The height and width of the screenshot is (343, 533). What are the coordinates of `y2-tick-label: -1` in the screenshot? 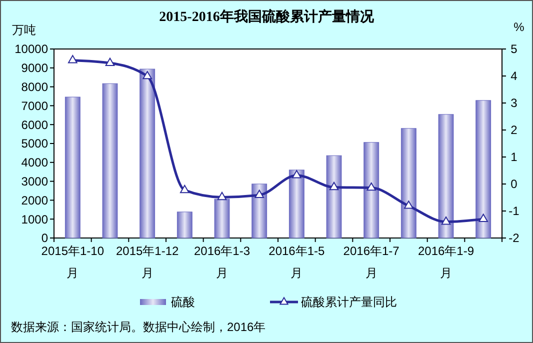 It's located at (514, 211).